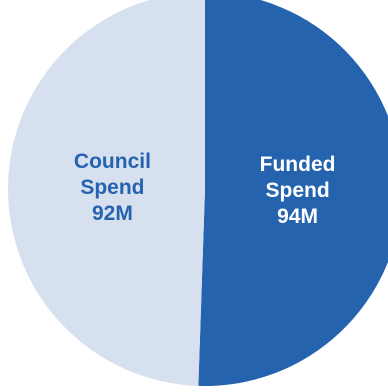 Image resolution: width=388 pixels, height=392 pixels. I want to click on slice-value-label: 92M, so click(112, 213).